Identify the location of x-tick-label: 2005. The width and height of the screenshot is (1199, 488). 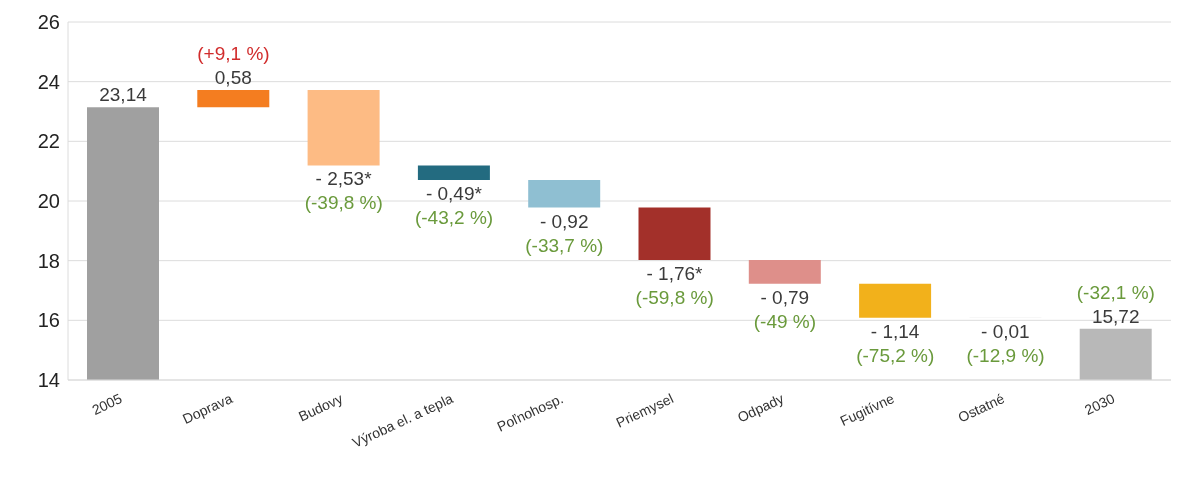
(107, 404).